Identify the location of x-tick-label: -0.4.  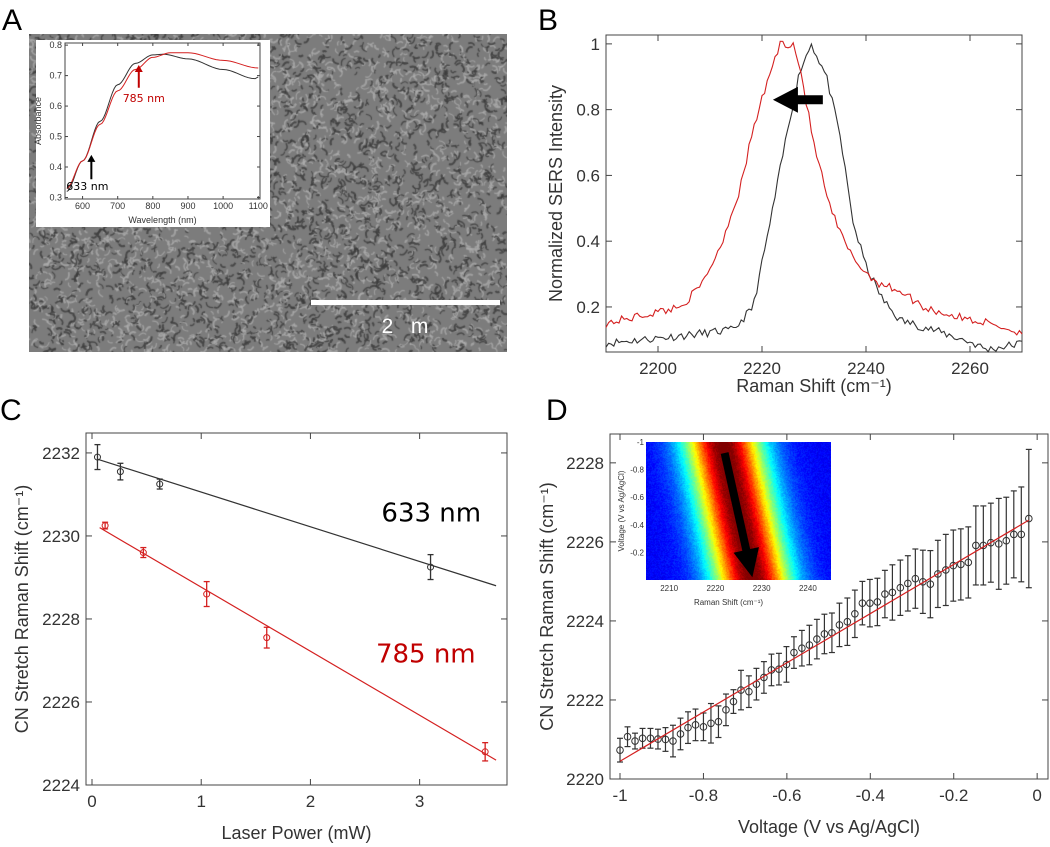
(870, 795).